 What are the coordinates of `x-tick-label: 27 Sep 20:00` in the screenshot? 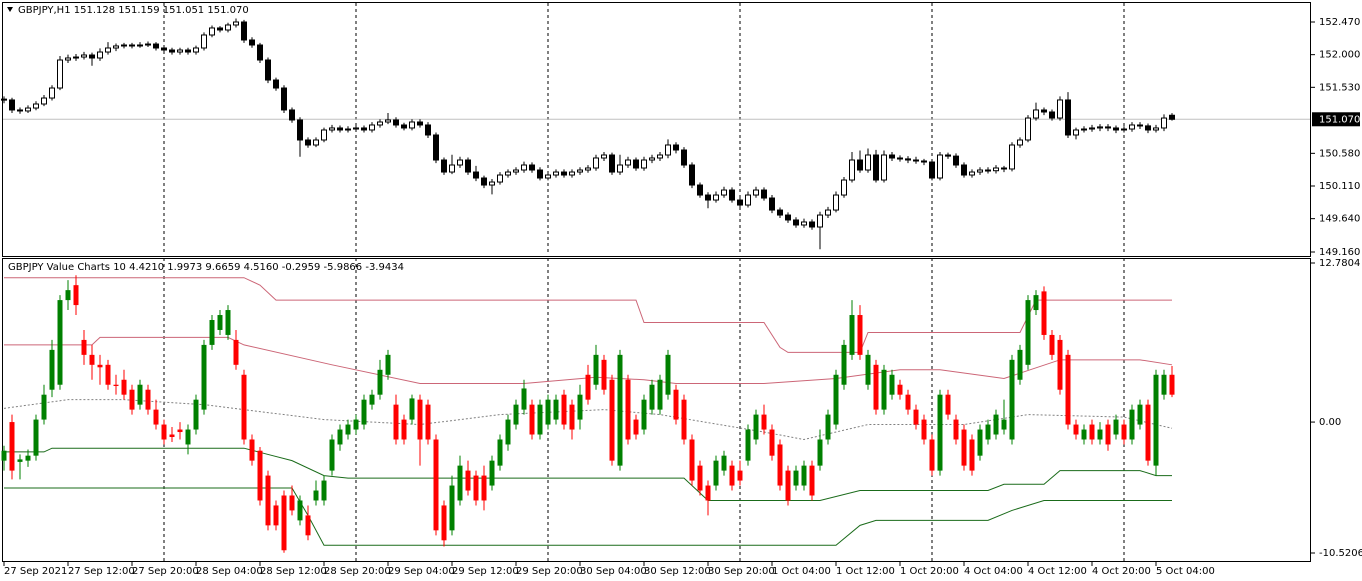 It's located at (165, 571).